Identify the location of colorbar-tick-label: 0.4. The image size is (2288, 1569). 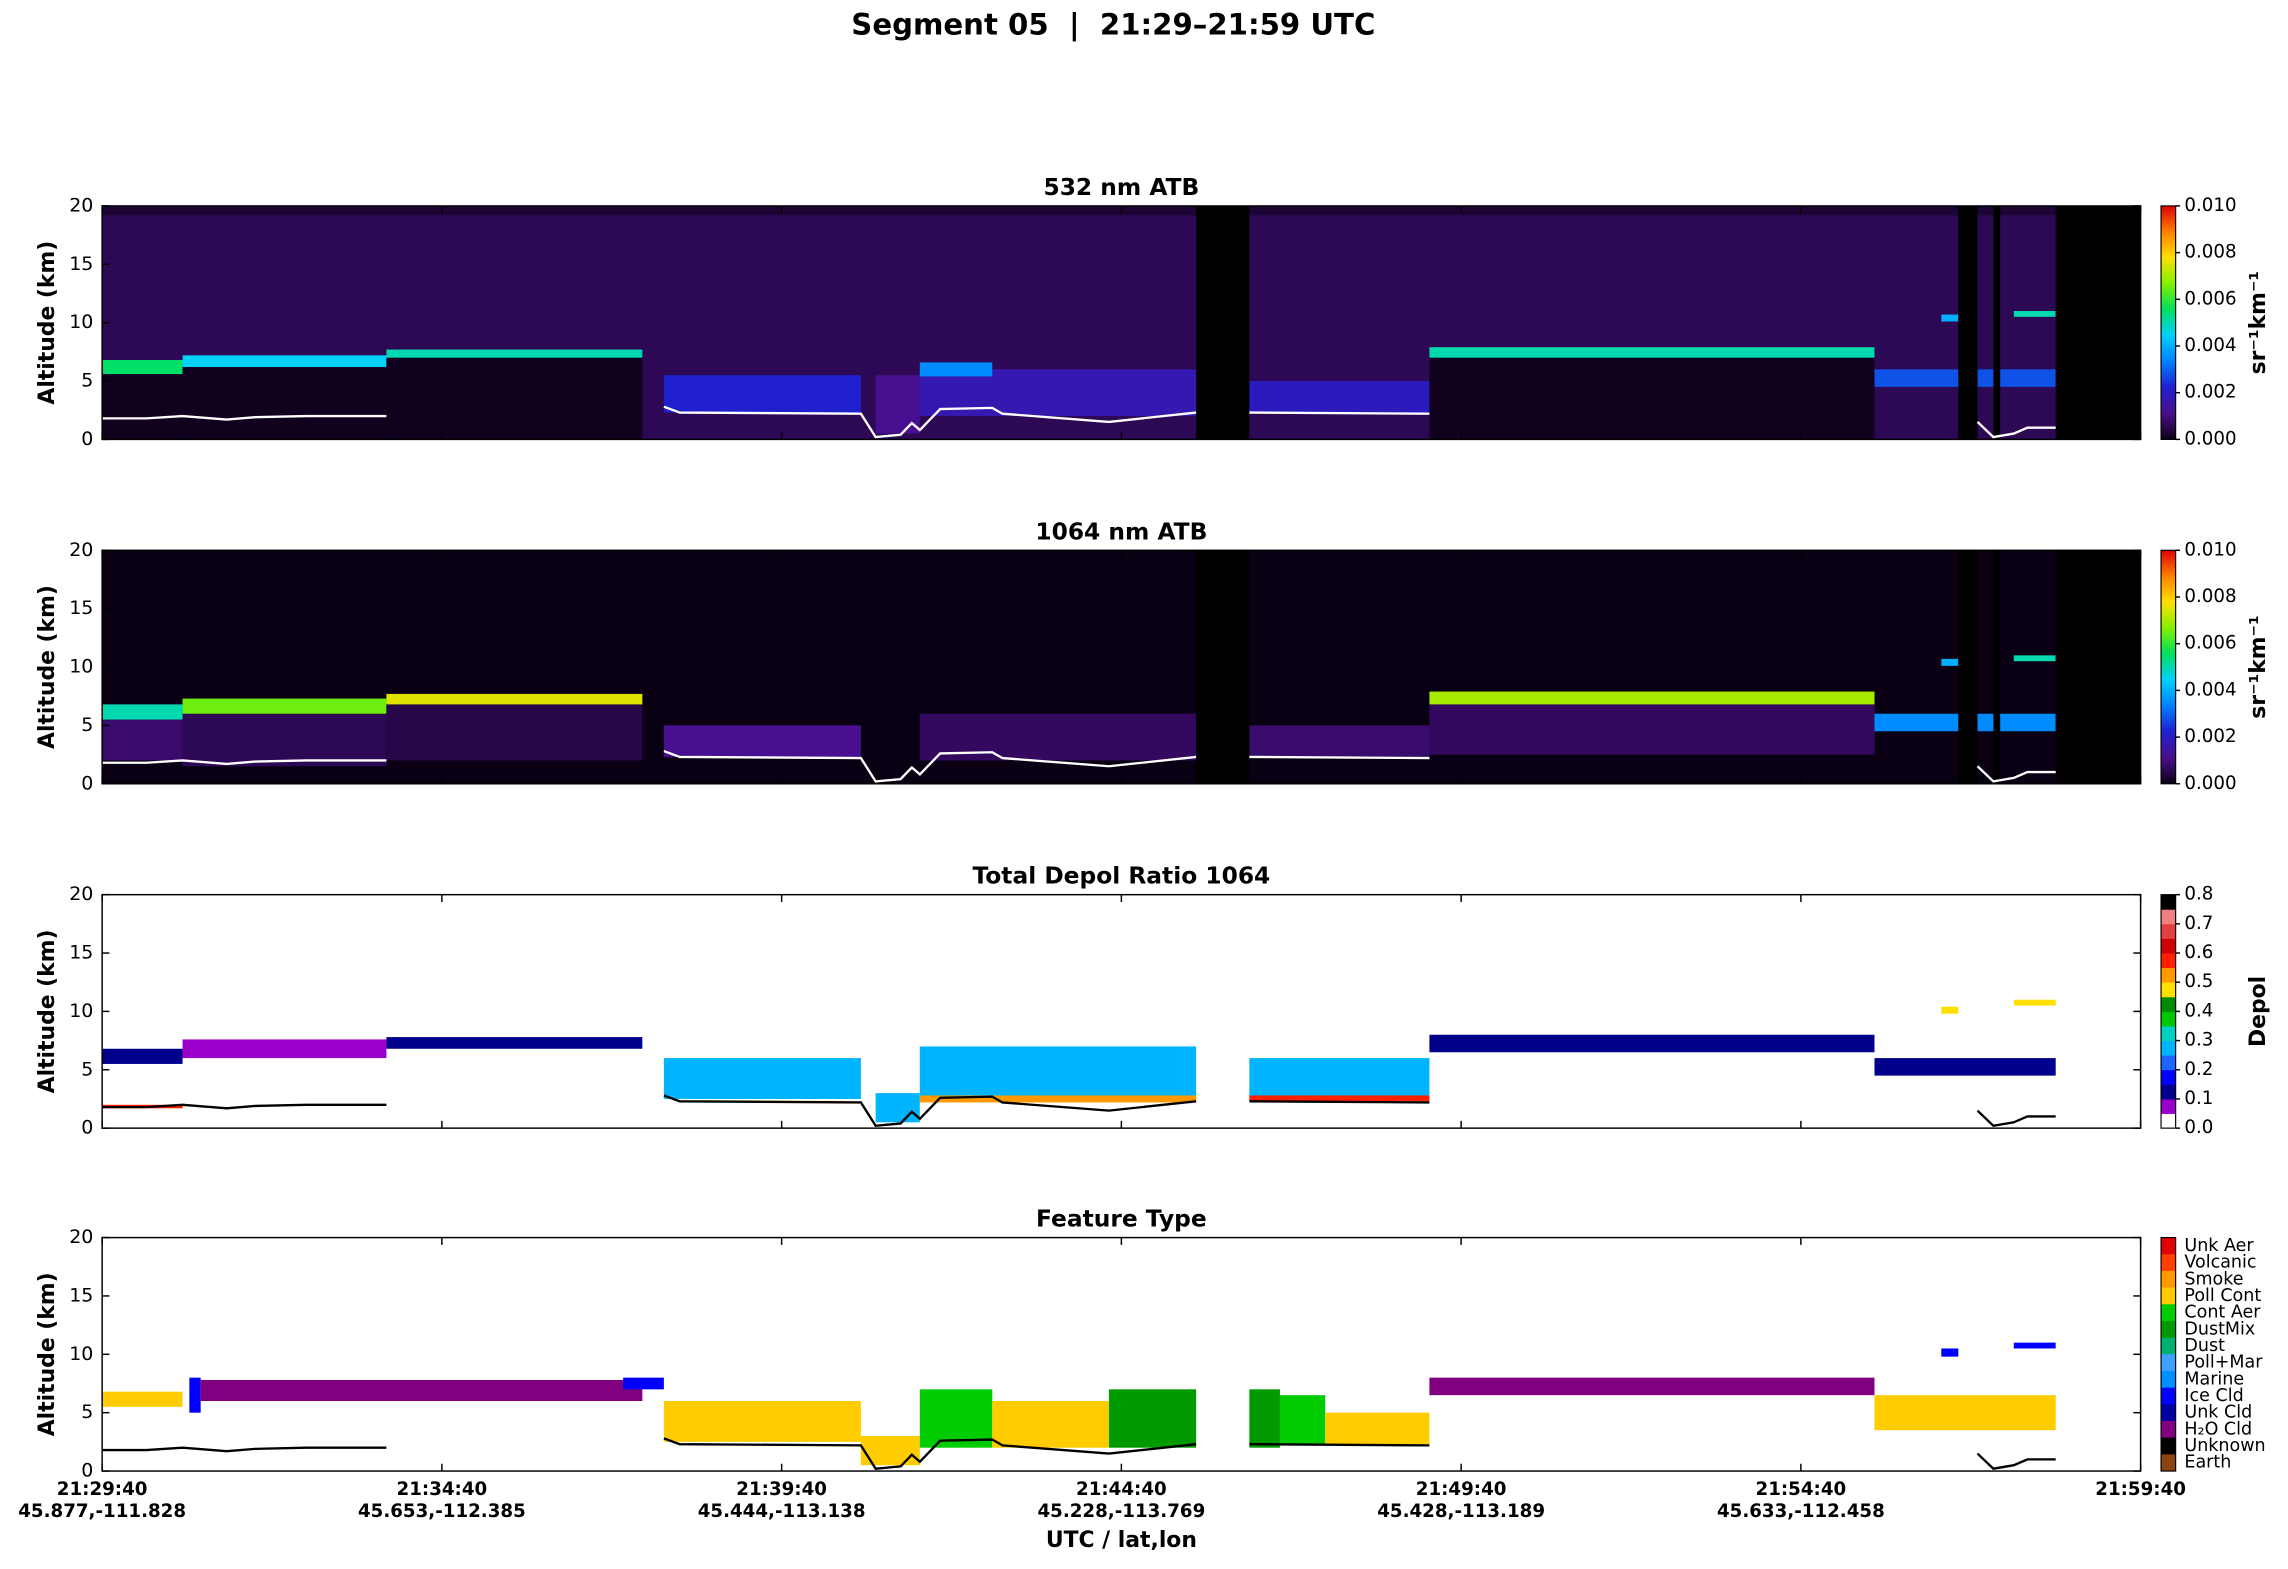
(2198, 1010).